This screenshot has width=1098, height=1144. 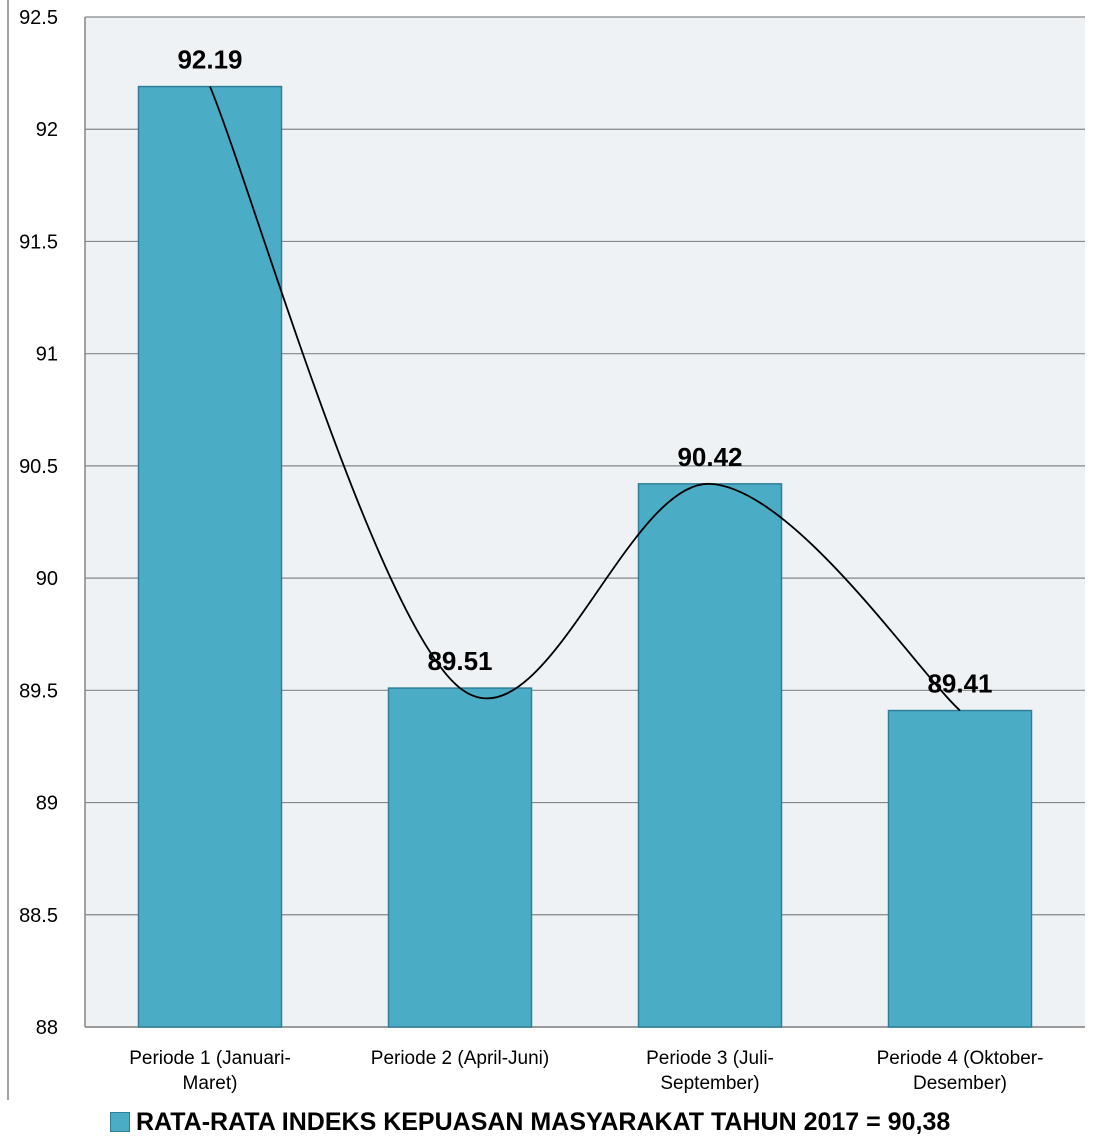 What do you see at coordinates (47, 579) in the screenshot?
I see `y-tick-label: 90` at bounding box center [47, 579].